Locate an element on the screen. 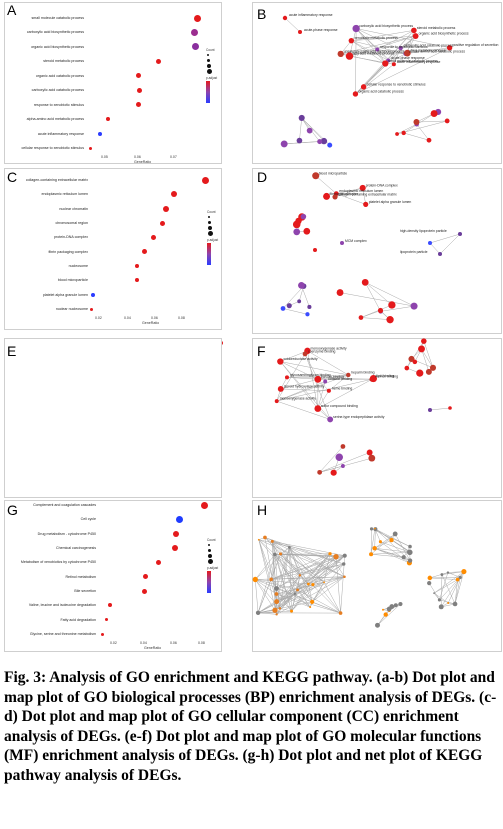 The width and height of the screenshot is (503, 829). dotplot-term-label: Retinol metabolism is located at coordinates (80, 576).